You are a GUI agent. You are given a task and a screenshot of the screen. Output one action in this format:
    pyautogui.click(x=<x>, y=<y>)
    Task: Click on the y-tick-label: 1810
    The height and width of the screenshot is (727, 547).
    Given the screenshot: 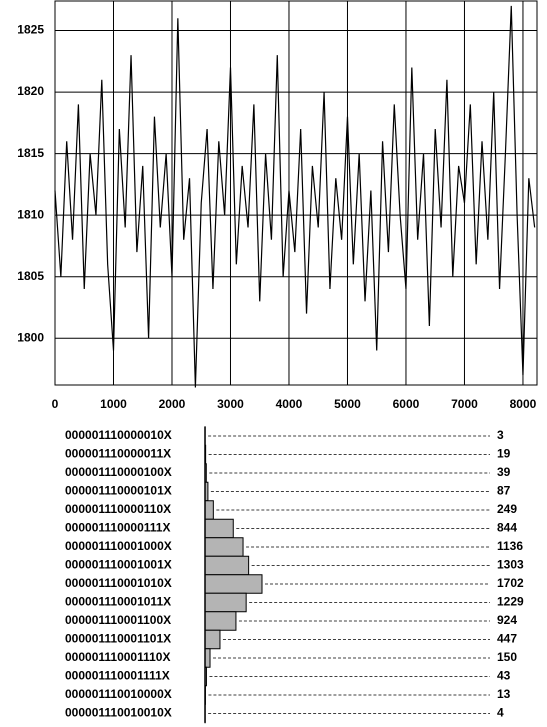 What is the action you would take?
    pyautogui.click(x=30, y=214)
    